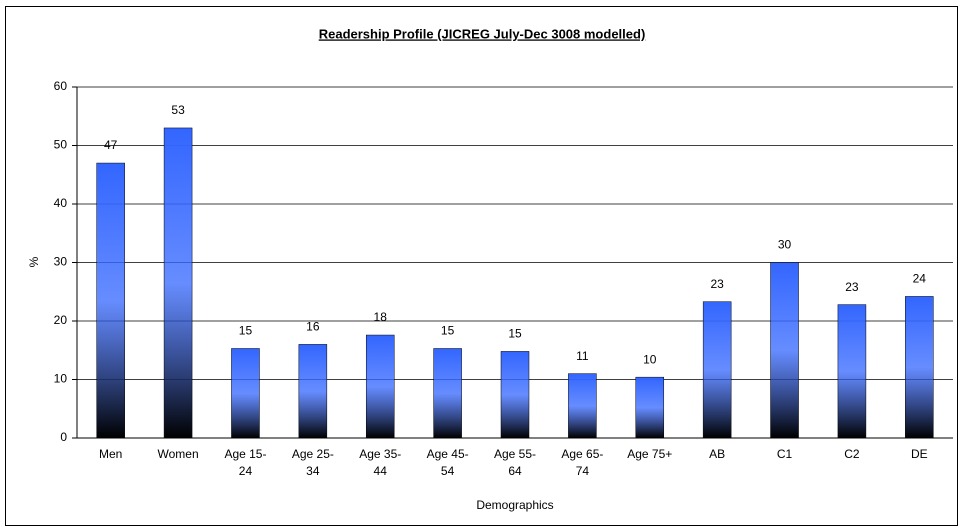  Describe the element at coordinates (178, 454) in the screenshot. I see `x-tick-label: Women` at that location.